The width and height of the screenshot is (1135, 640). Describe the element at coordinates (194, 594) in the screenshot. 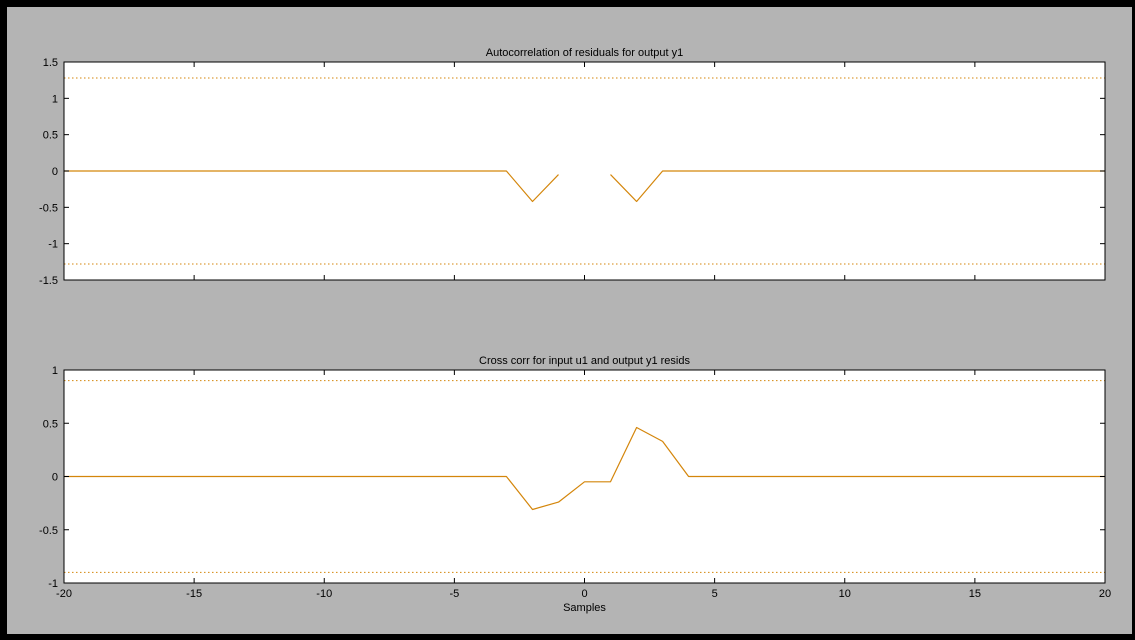

I see `x-tick-label: -15` at that location.